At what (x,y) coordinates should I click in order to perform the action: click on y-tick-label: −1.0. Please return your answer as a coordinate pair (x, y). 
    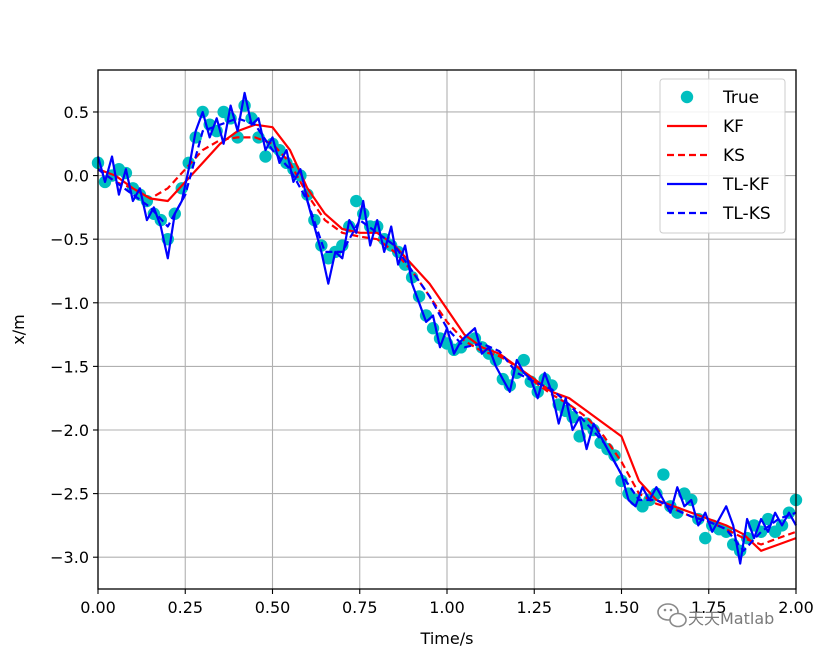
    Looking at the image, I should click on (69, 303).